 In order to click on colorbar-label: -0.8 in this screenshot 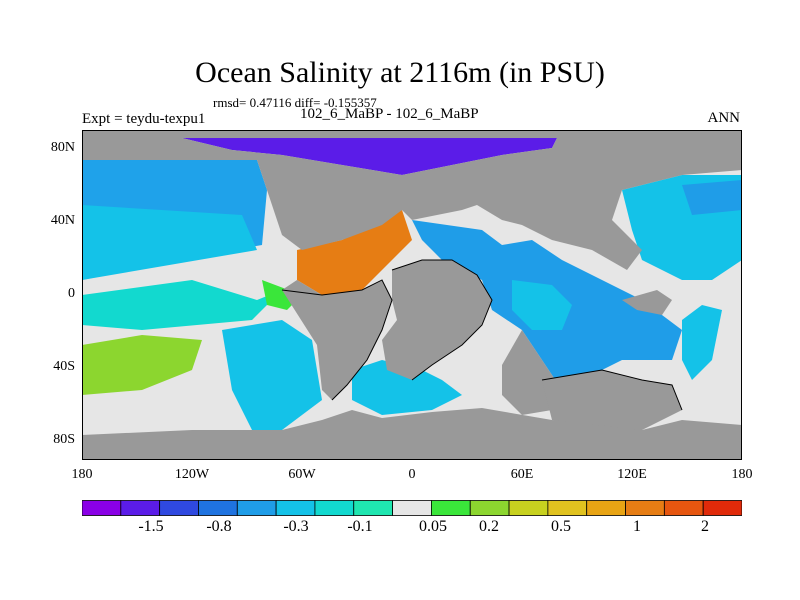, I will do `click(219, 526)`.